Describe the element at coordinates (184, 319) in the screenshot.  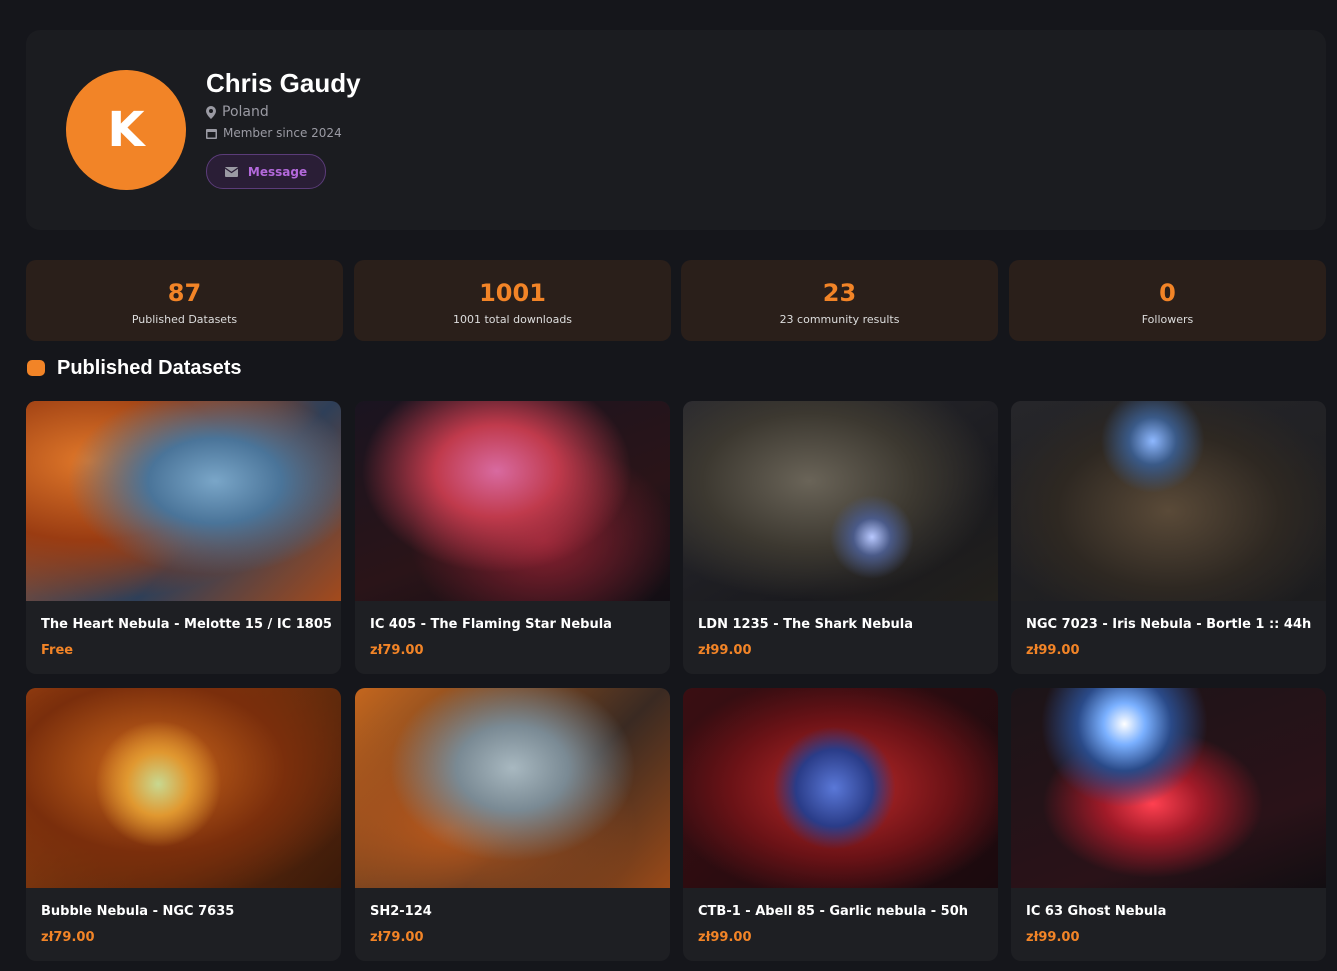
I see `stat-label: Published Datasets` at that location.